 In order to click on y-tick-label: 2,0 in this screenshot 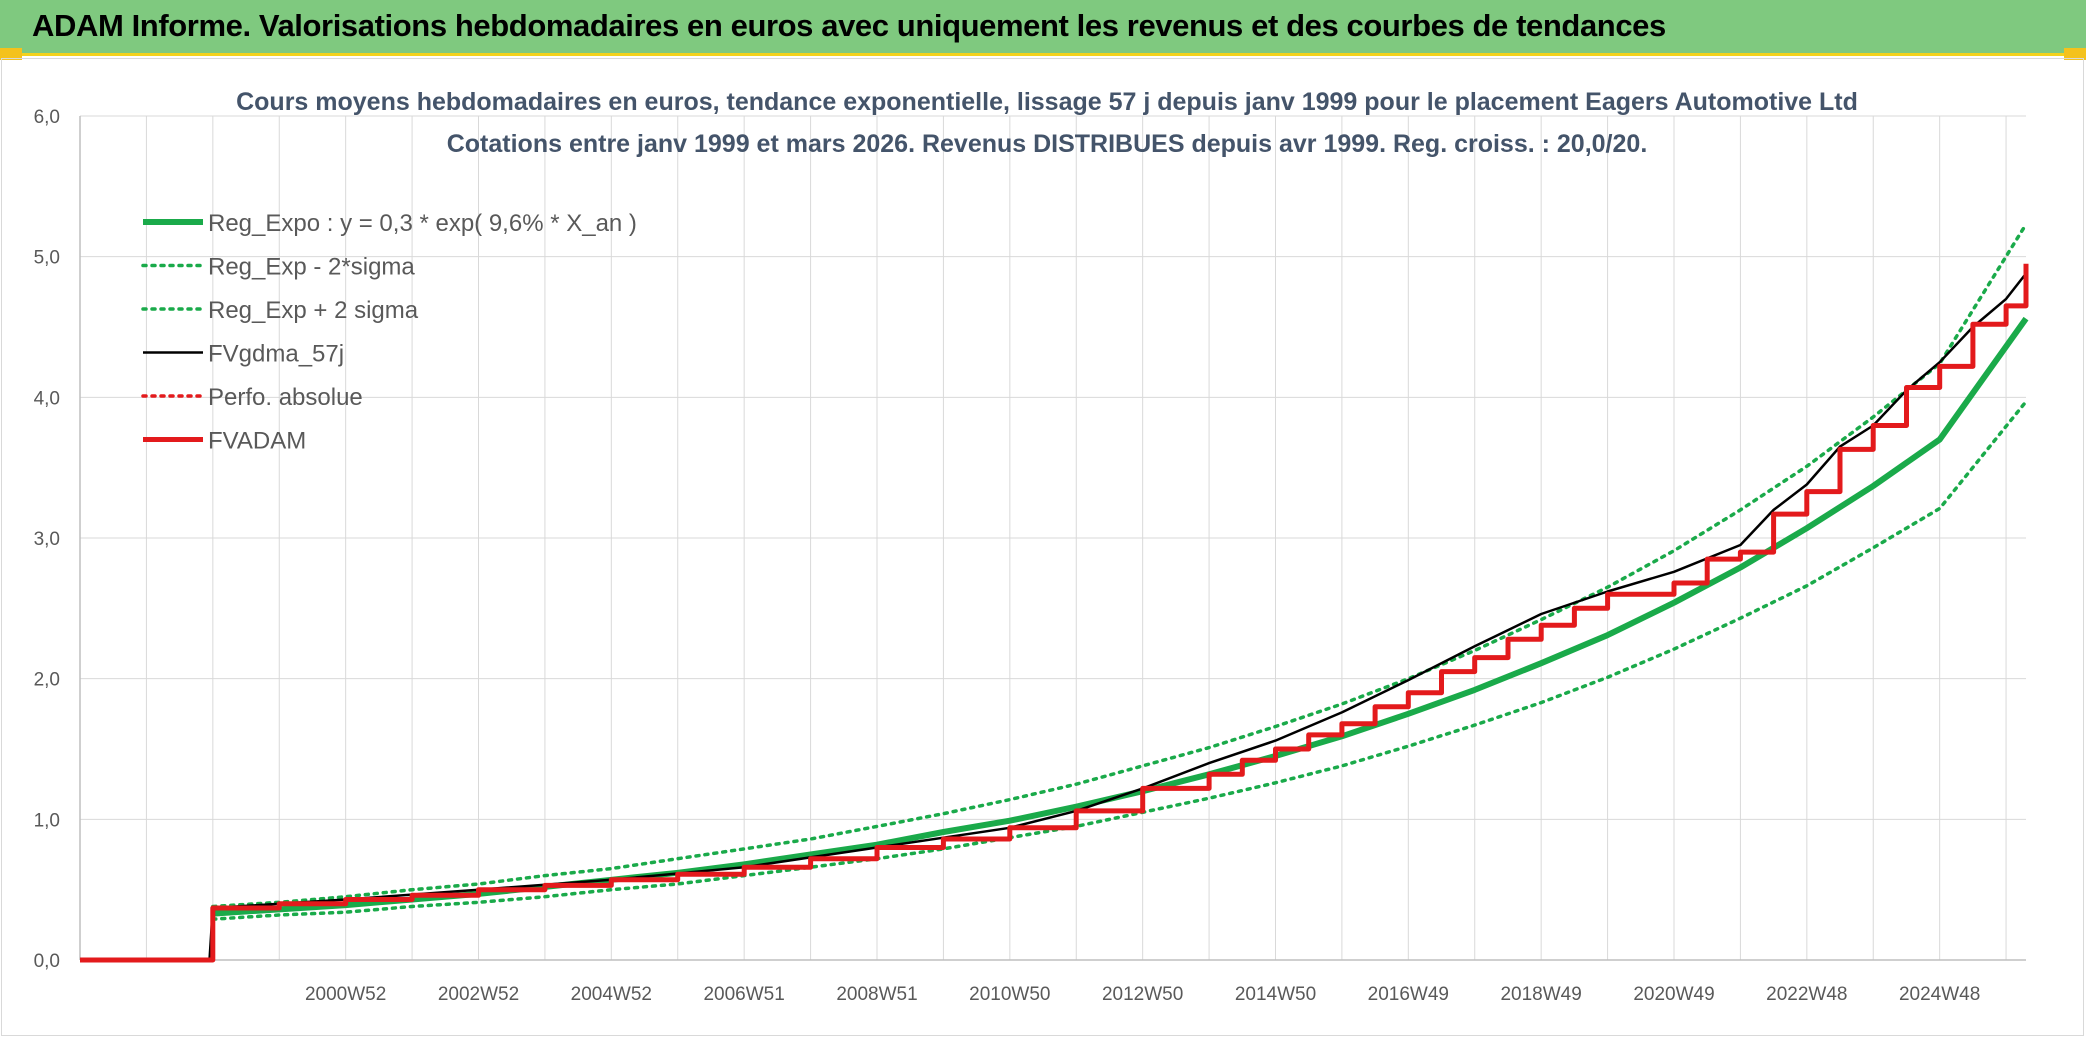, I will do `click(47, 680)`.